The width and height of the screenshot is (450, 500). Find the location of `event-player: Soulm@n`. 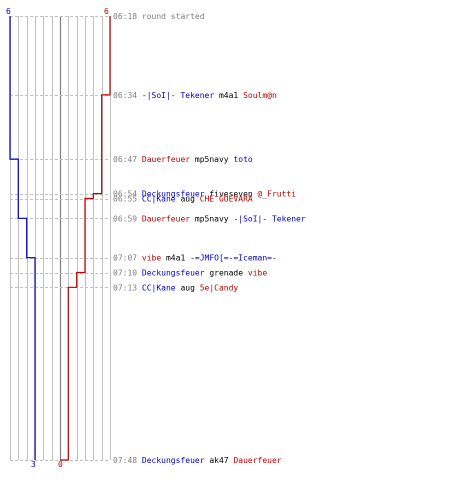

event-player: Soulm@n is located at coordinates (260, 95).